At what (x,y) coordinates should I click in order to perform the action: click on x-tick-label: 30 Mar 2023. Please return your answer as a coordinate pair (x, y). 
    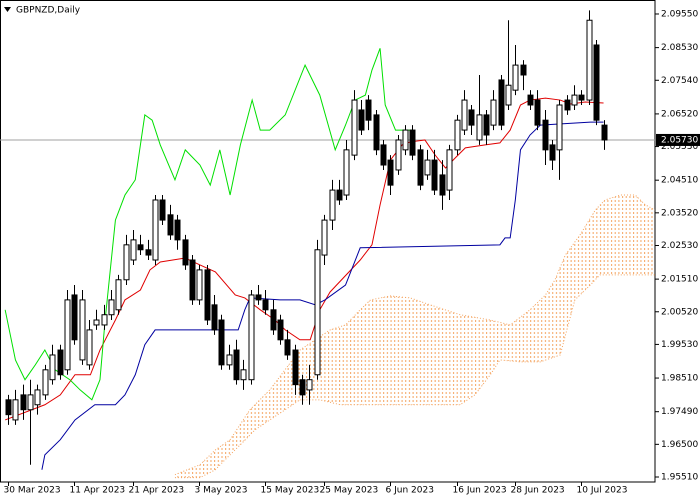
    Looking at the image, I should click on (32, 491).